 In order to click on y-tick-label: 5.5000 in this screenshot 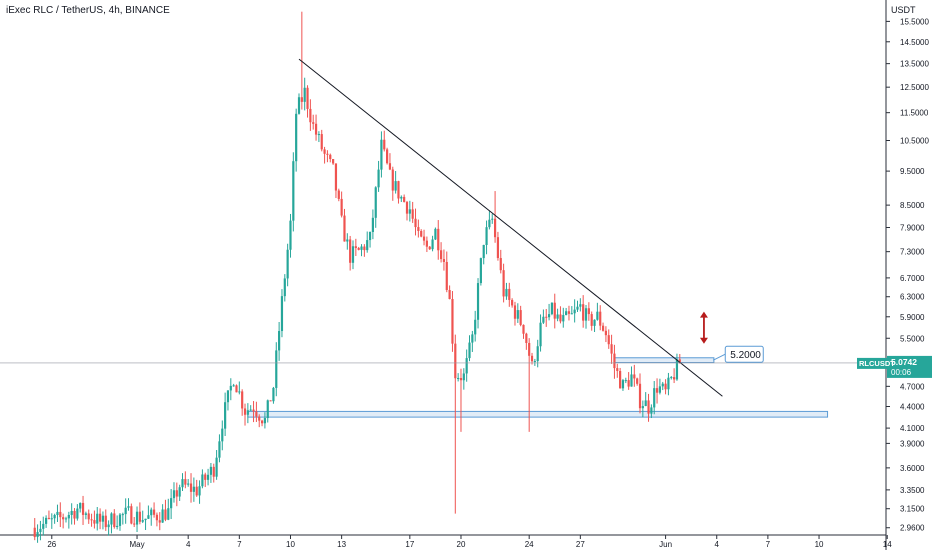, I will do `click(912, 338)`.